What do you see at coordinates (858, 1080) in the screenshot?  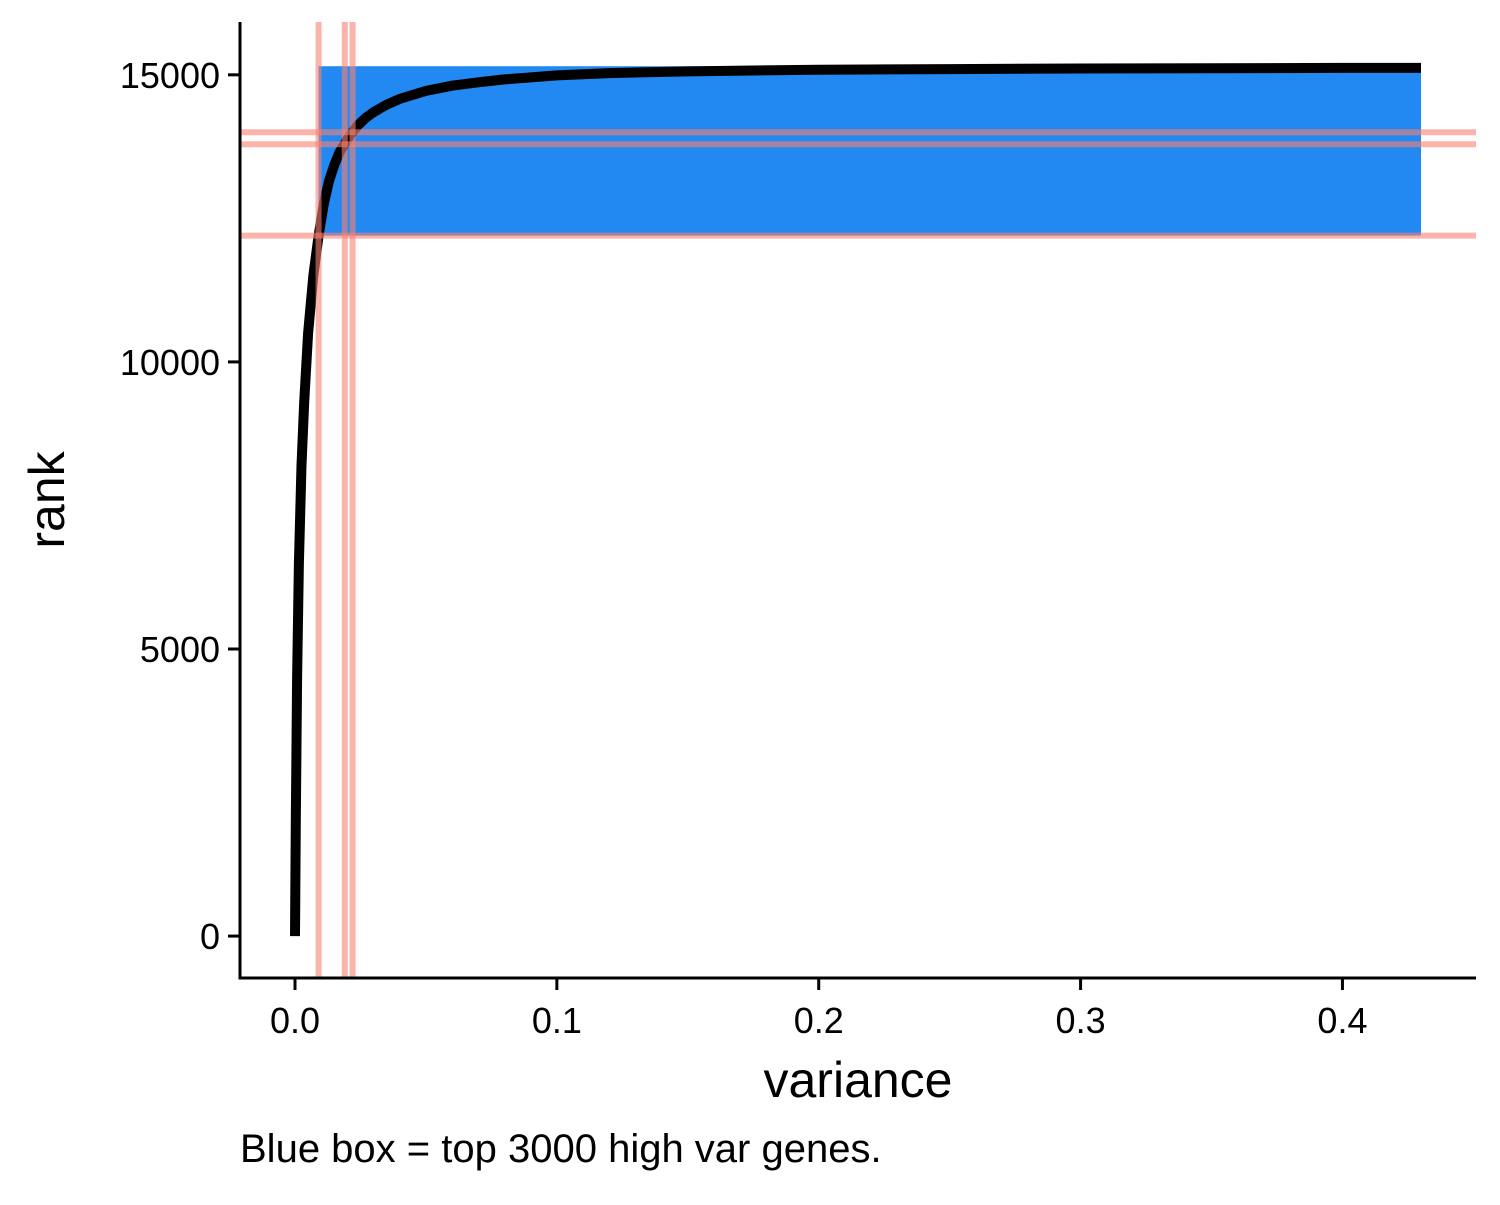 I see `x-axis-title: variance` at bounding box center [858, 1080].